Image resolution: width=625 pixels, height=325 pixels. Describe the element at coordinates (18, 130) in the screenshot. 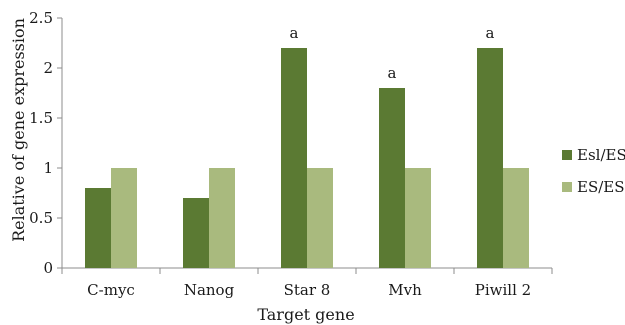

I see `y-axis-title: Relative of gene expression` at that location.